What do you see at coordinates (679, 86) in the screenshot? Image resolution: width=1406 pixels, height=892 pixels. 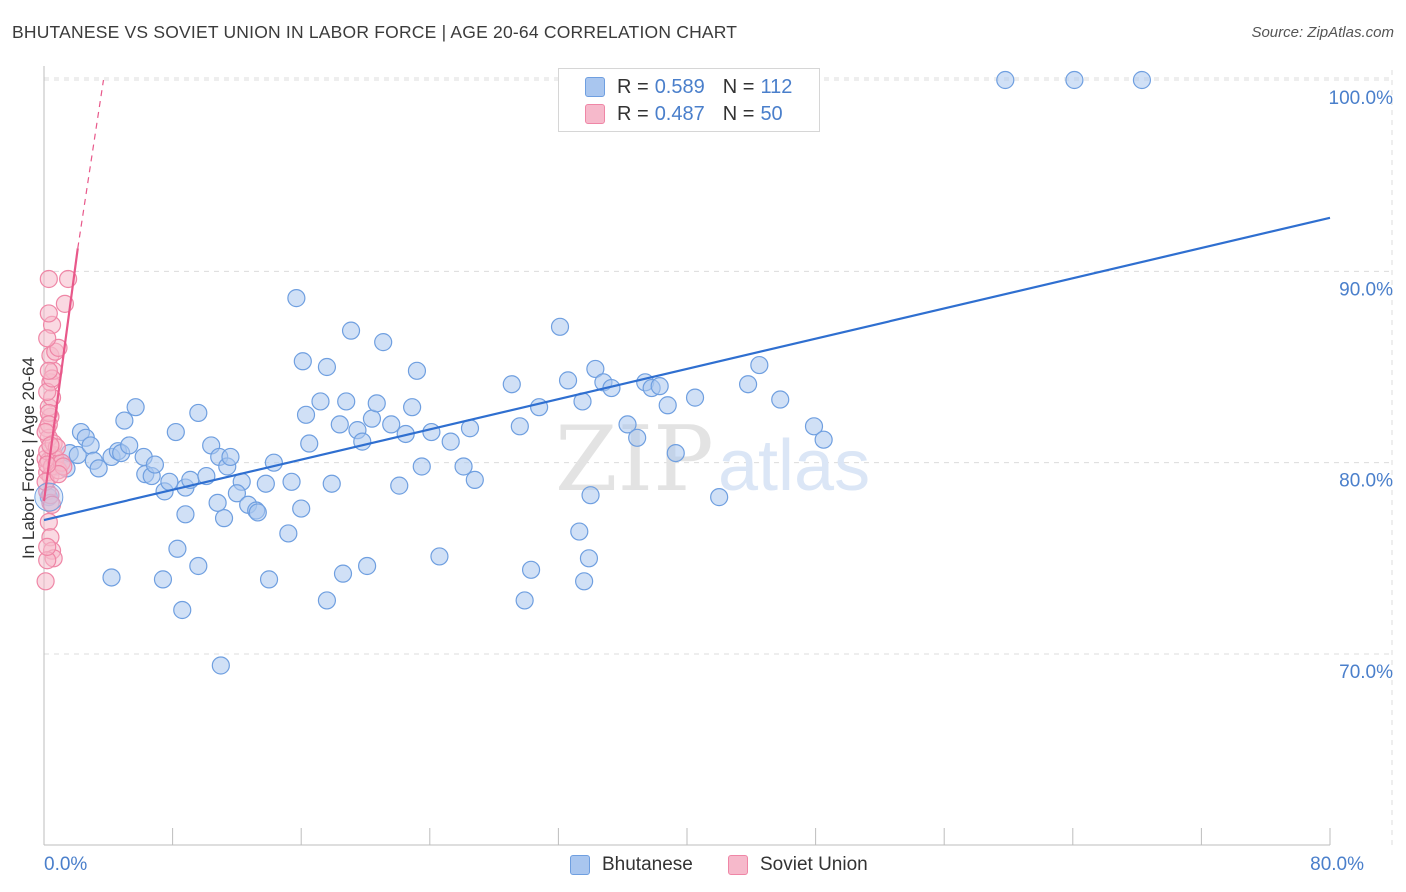 I see `legend-r-value: 0.589` at bounding box center [679, 86].